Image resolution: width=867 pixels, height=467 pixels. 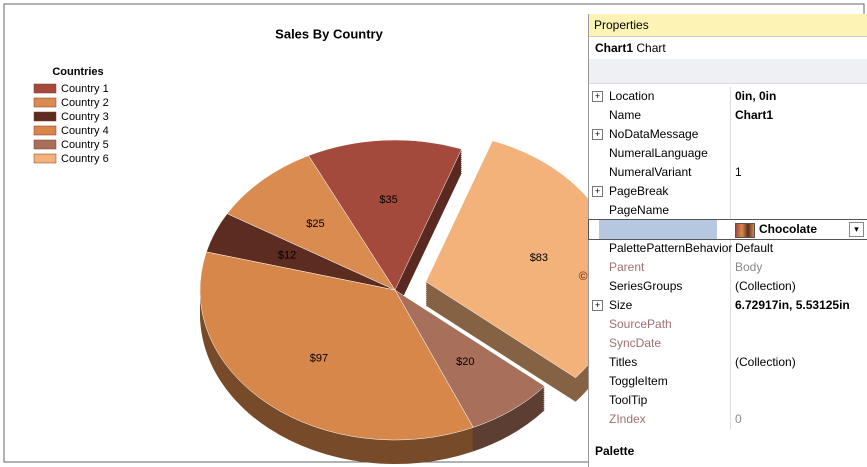 What do you see at coordinates (329, 33) in the screenshot?
I see `chart-title: Sales By Country` at bounding box center [329, 33].